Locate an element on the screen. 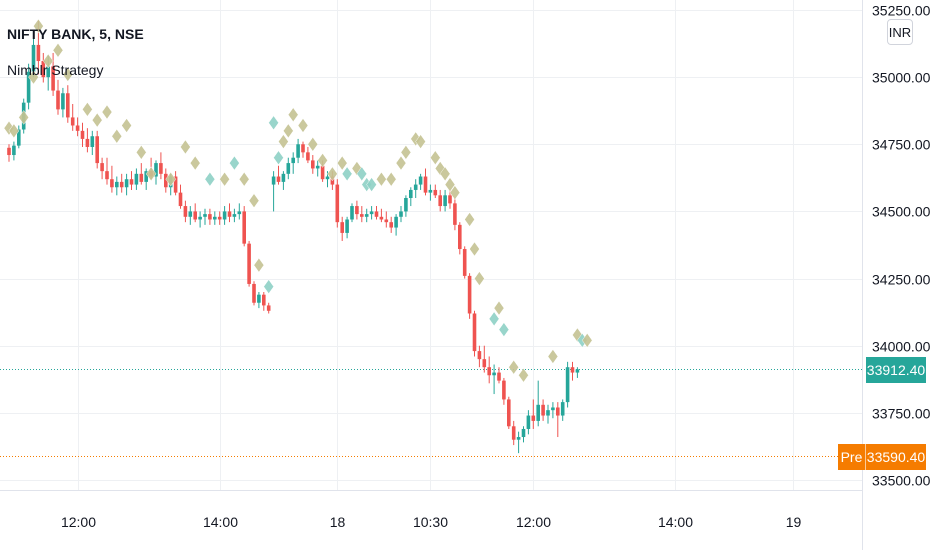 Image resolution: width=932 pixels, height=550 pixels. currency-button: INR is located at coordinates (900, 32).